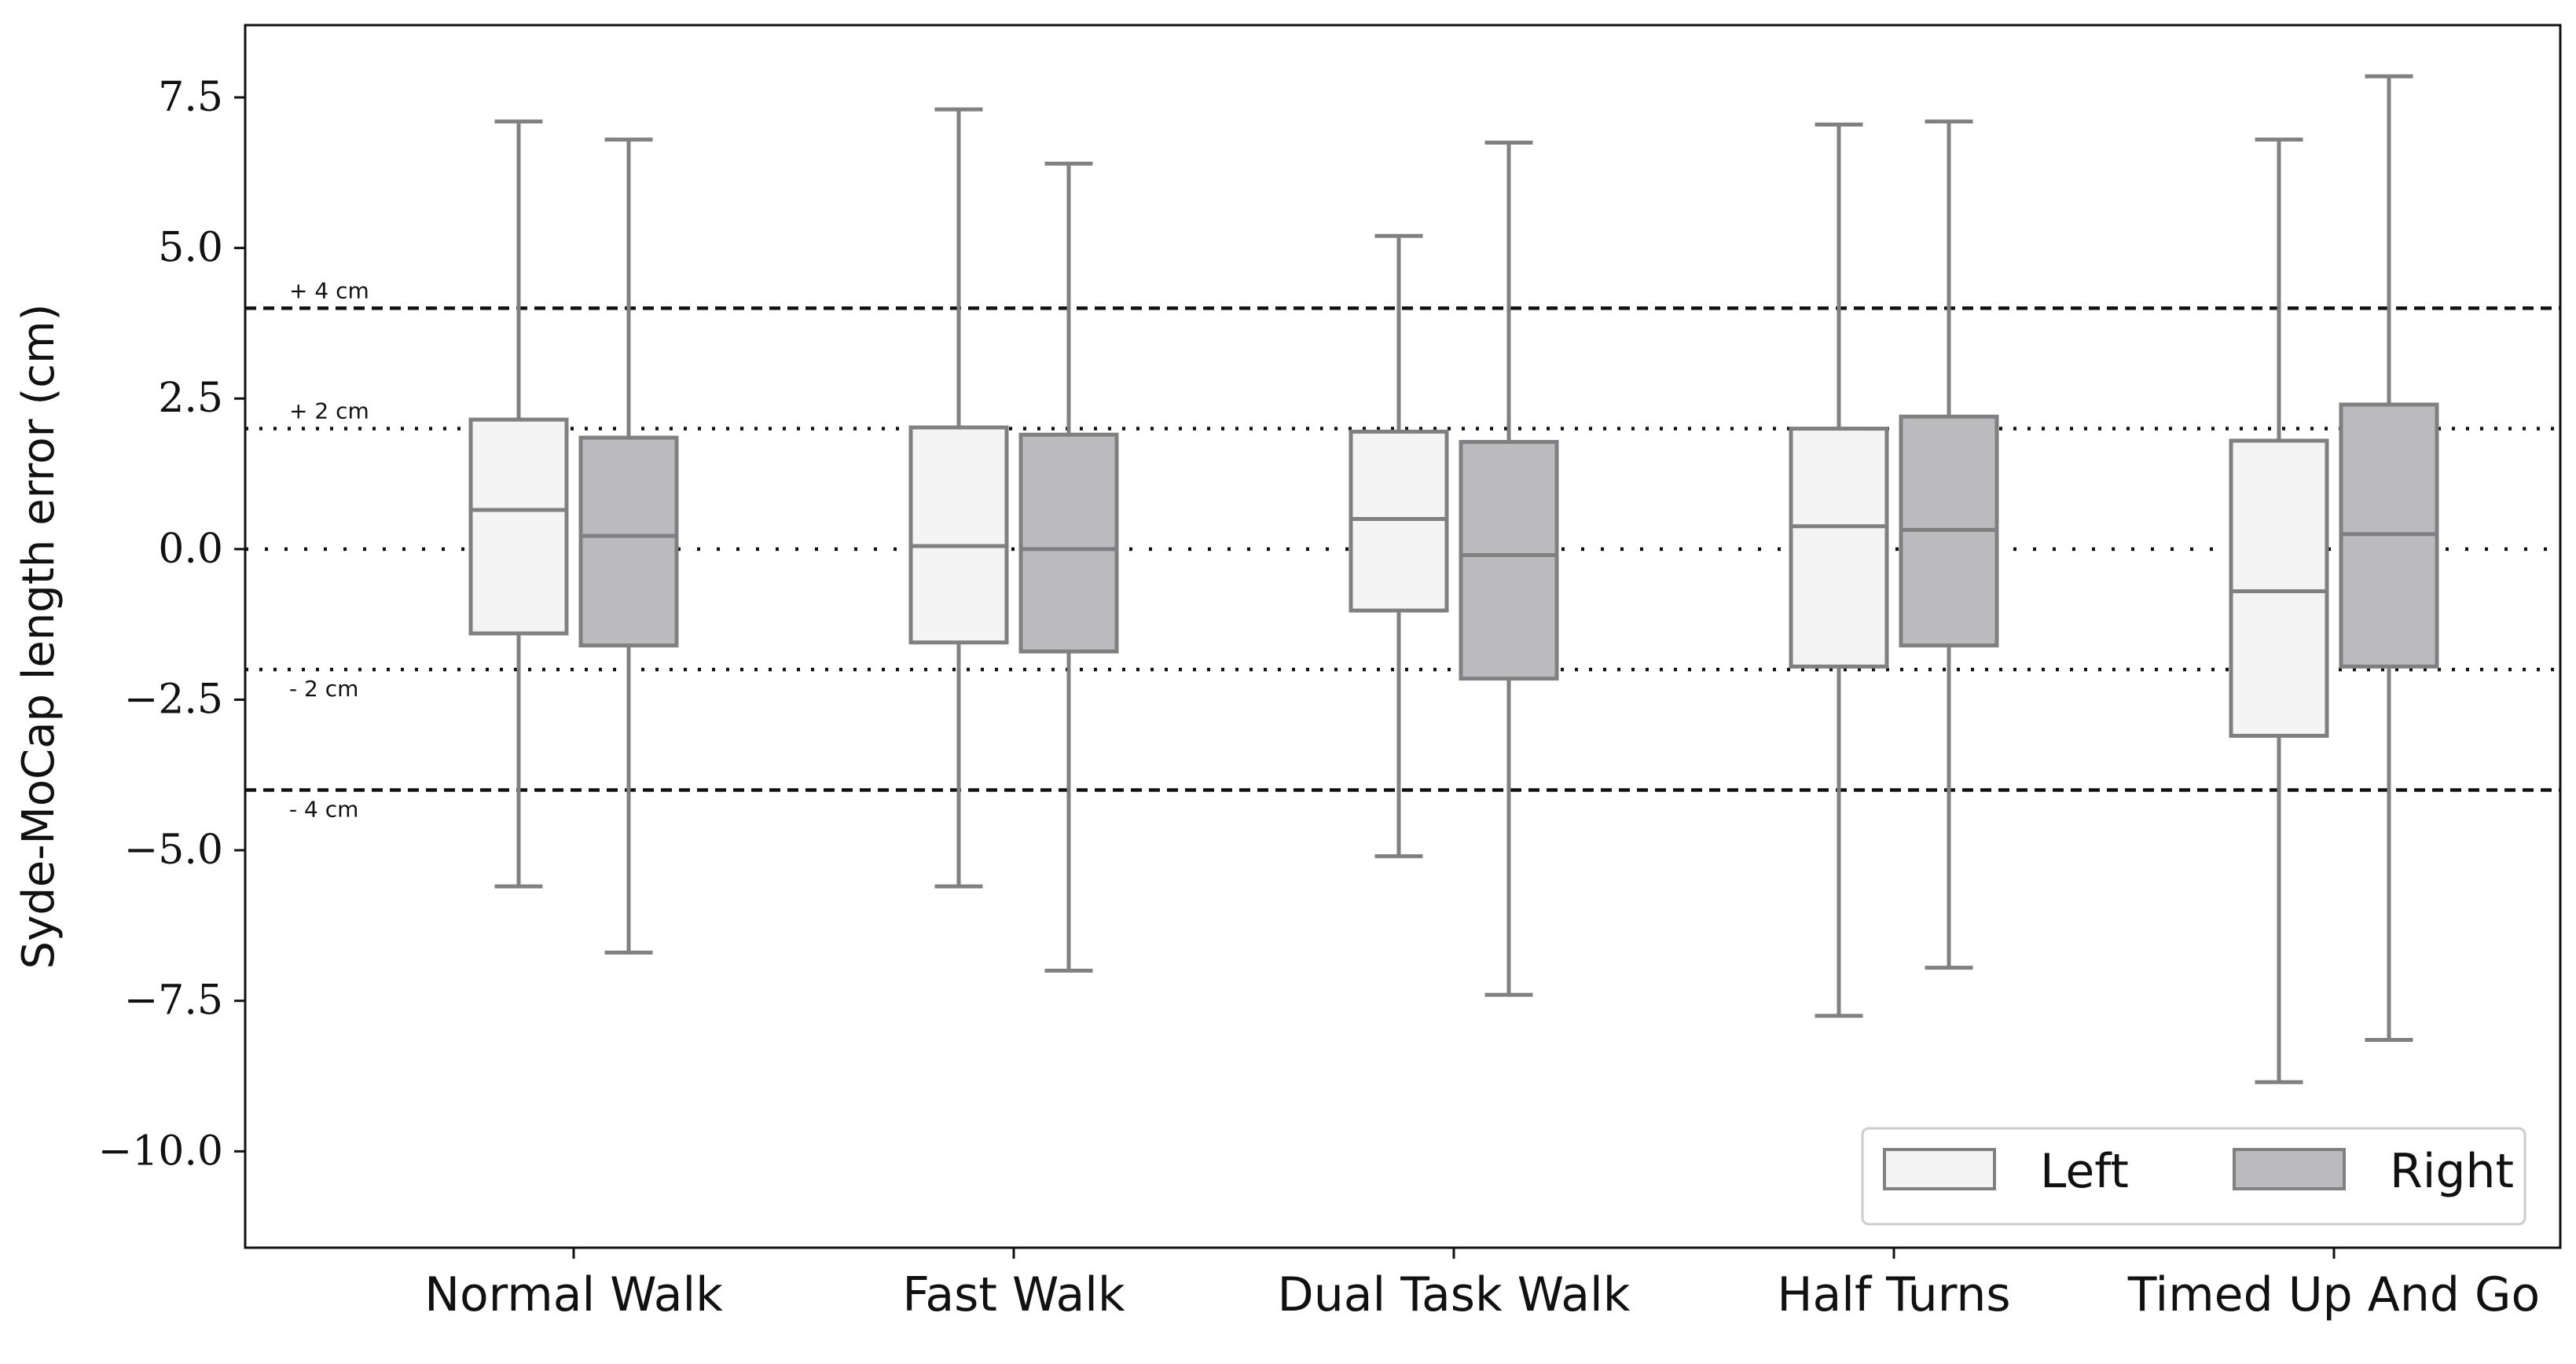 The height and width of the screenshot is (1364, 2576). I want to click on reference-line-label: - 4 cm, so click(323, 809).